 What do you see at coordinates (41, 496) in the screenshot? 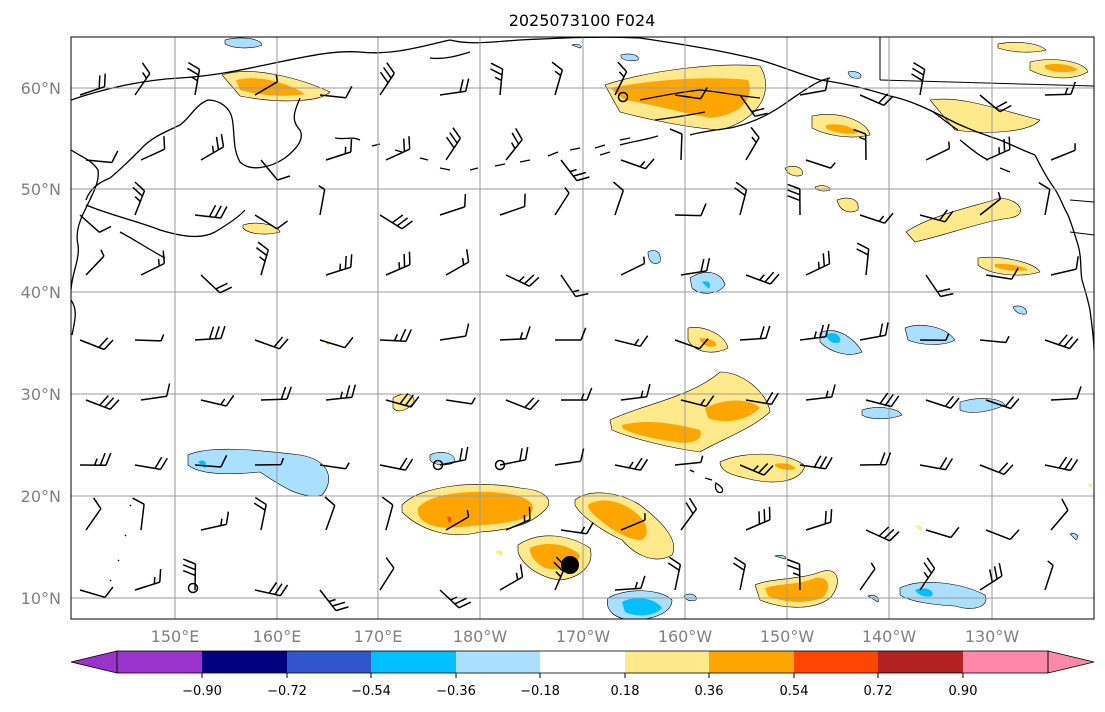
I see `lat-label: 20°N` at bounding box center [41, 496].